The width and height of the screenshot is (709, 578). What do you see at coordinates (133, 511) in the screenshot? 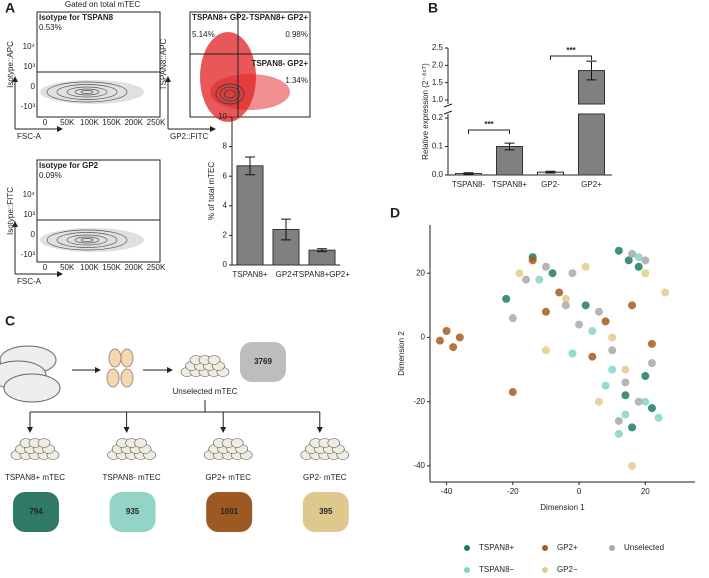
I see `count-value: 935` at bounding box center [133, 511].